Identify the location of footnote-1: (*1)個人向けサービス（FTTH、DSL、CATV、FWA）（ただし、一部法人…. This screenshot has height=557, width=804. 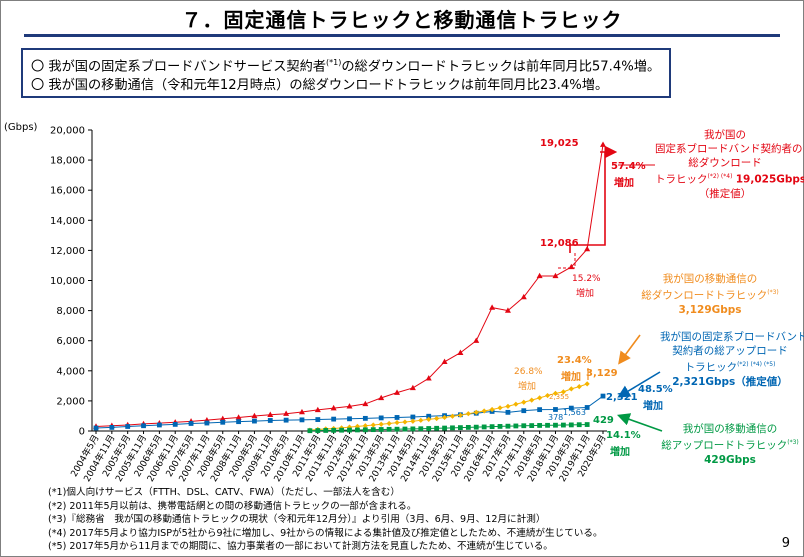
(224, 492).